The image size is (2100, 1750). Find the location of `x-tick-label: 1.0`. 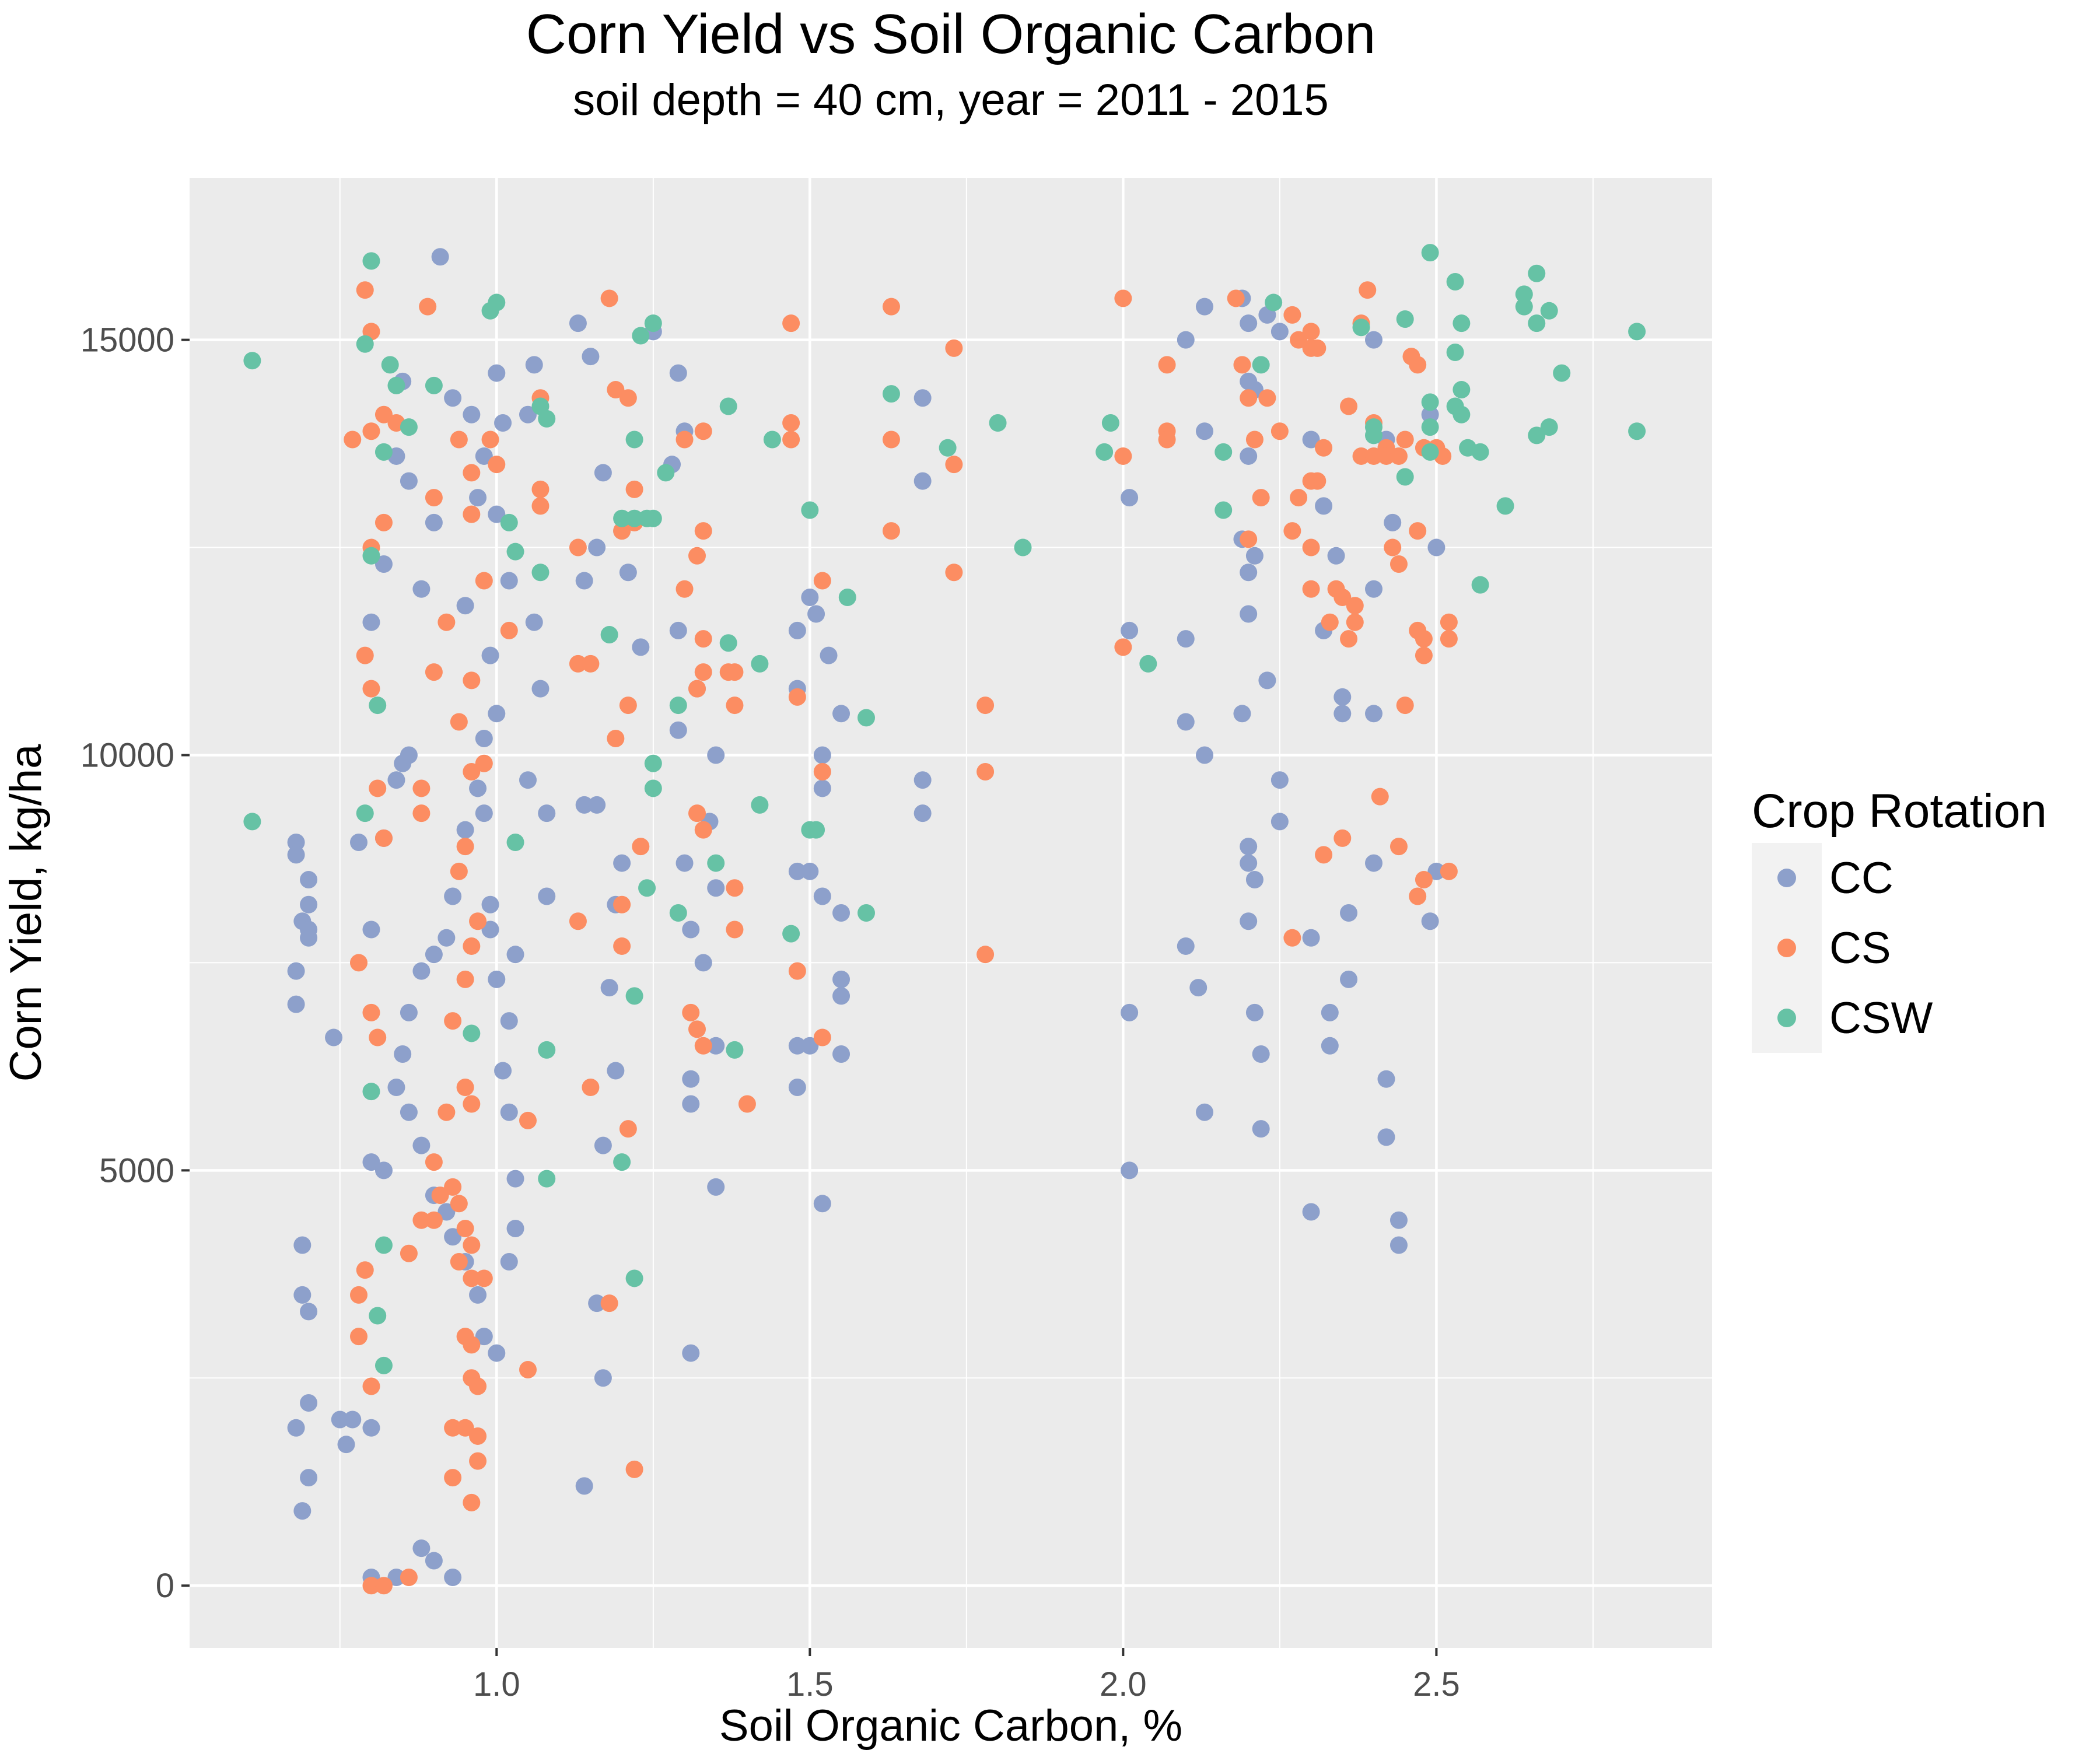

x-tick-label: 1.0 is located at coordinates (496, 1684).